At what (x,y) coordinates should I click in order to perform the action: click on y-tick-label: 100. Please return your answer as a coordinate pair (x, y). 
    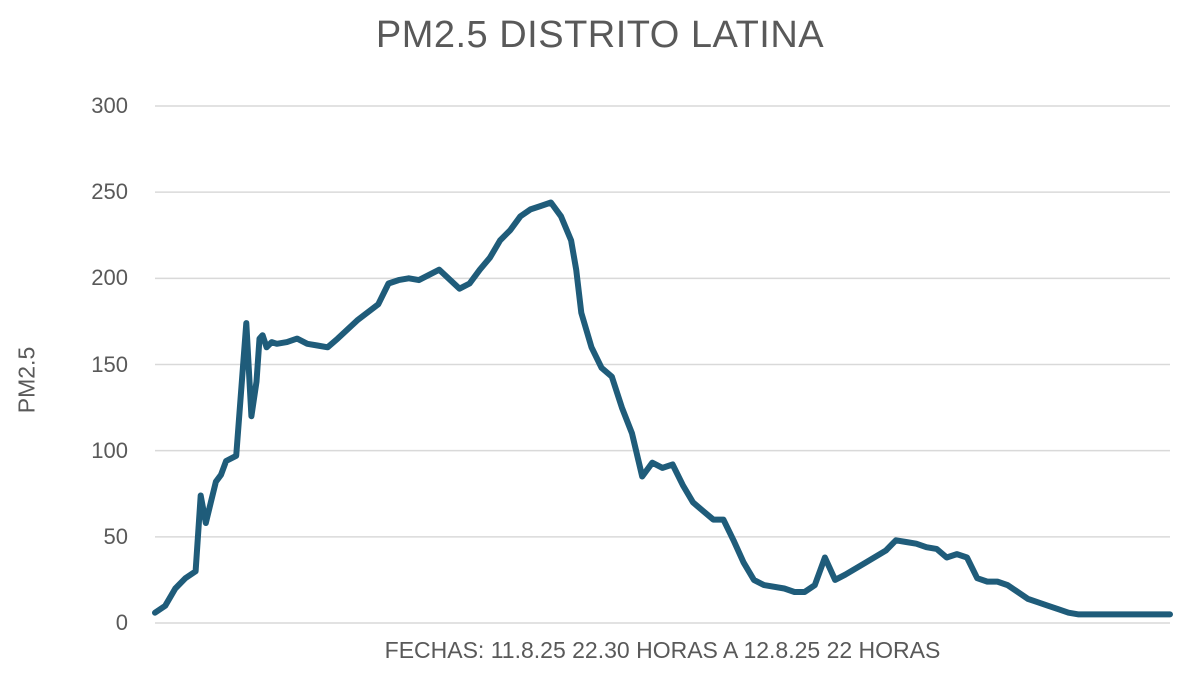
    Looking at the image, I should click on (109, 450).